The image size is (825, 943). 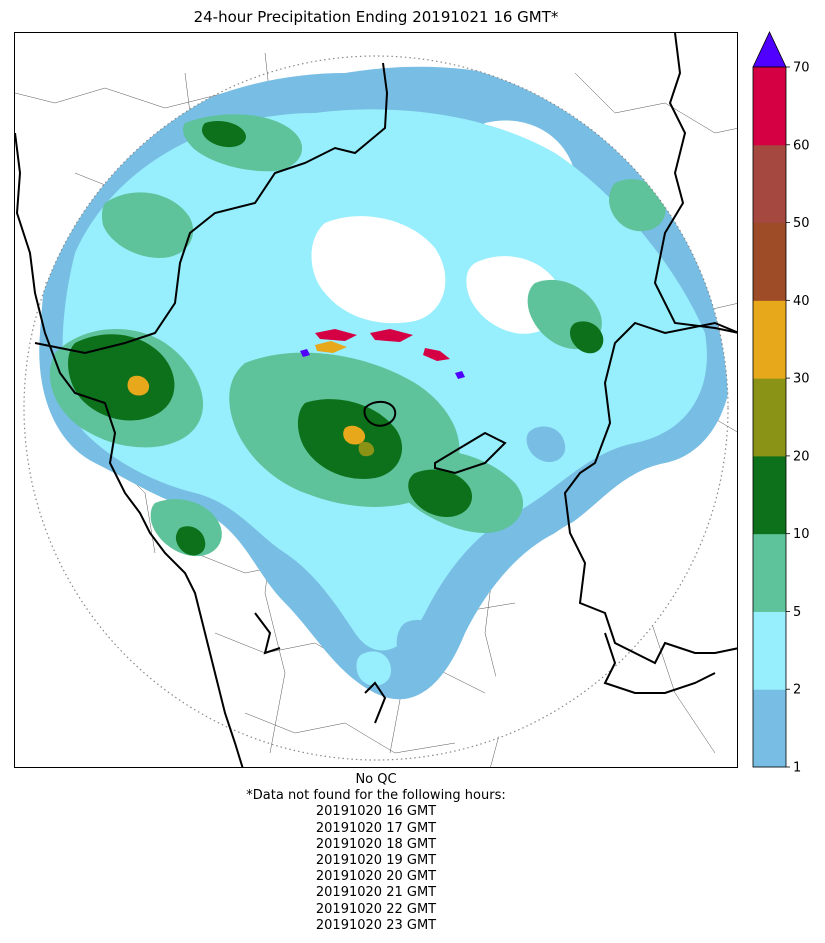 I want to click on colorbar-ticks: 1 2 5 10 20 30 40 50 60 70, so click(x=798, y=418).